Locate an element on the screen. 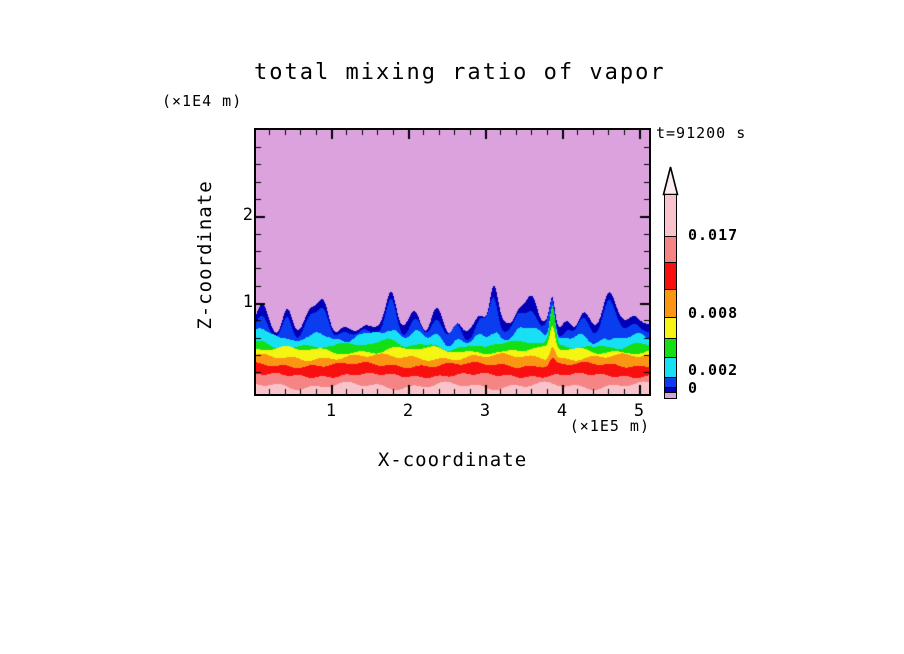 This screenshot has width=904, height=654. x-tick-label: 3 is located at coordinates (485, 411).